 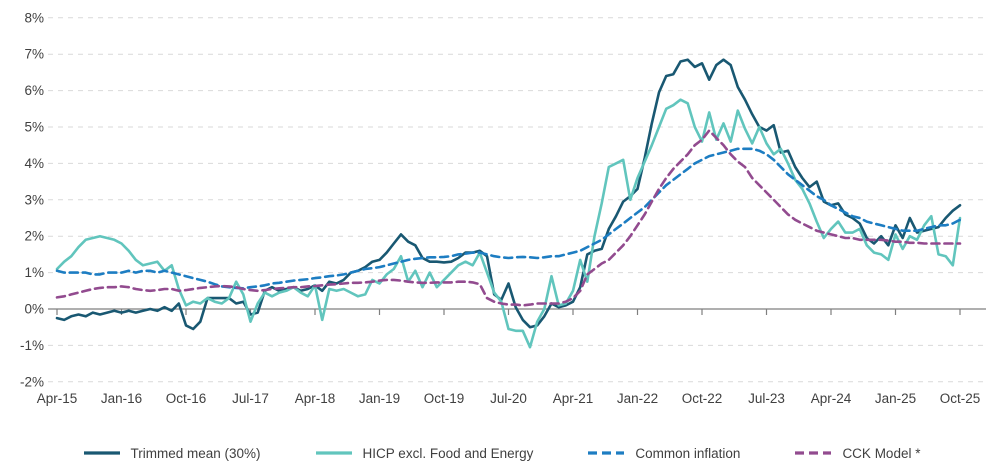 What do you see at coordinates (34, 163) in the screenshot?
I see `y-tick-label: 4%` at bounding box center [34, 163].